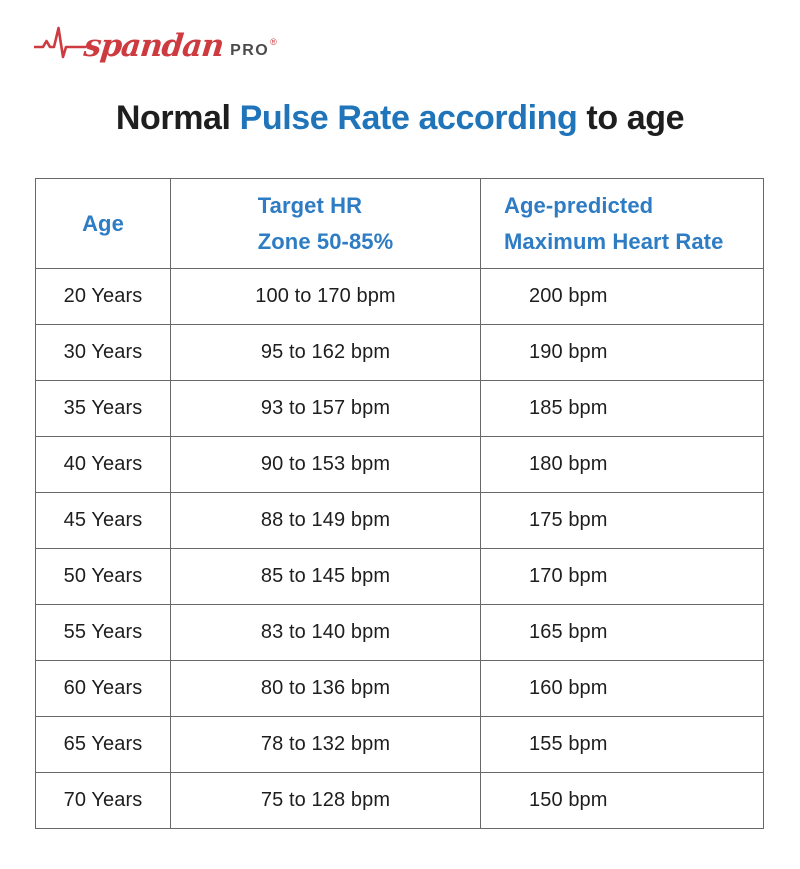 This screenshot has height=869, width=800. Describe the element at coordinates (408, 118) in the screenshot. I see `title-highlight: Pulse Rate according` at that location.